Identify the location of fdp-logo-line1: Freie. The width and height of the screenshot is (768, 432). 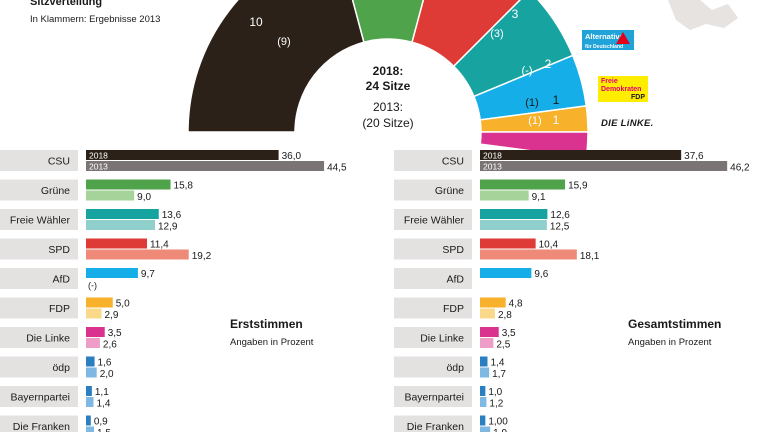
(609, 81).